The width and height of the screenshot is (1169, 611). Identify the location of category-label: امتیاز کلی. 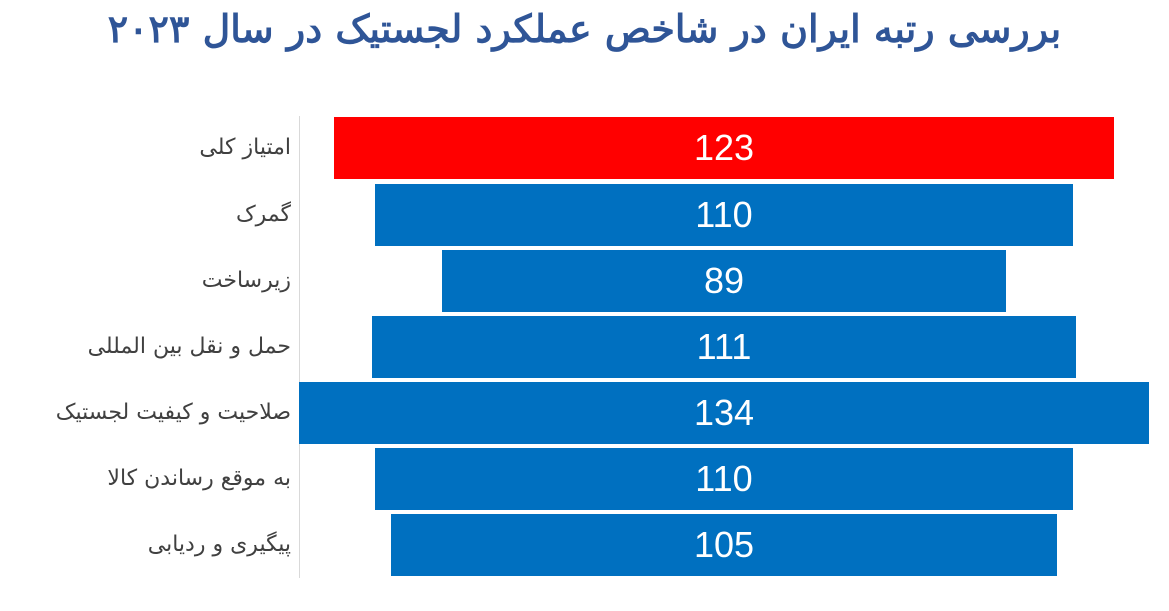
(245, 147).